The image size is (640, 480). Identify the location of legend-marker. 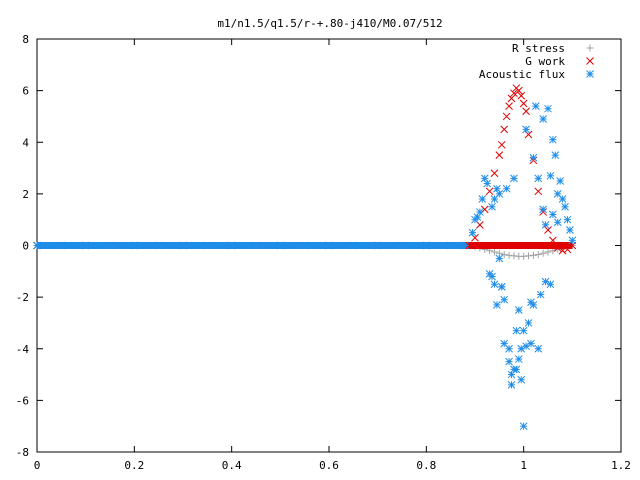
(590, 74).